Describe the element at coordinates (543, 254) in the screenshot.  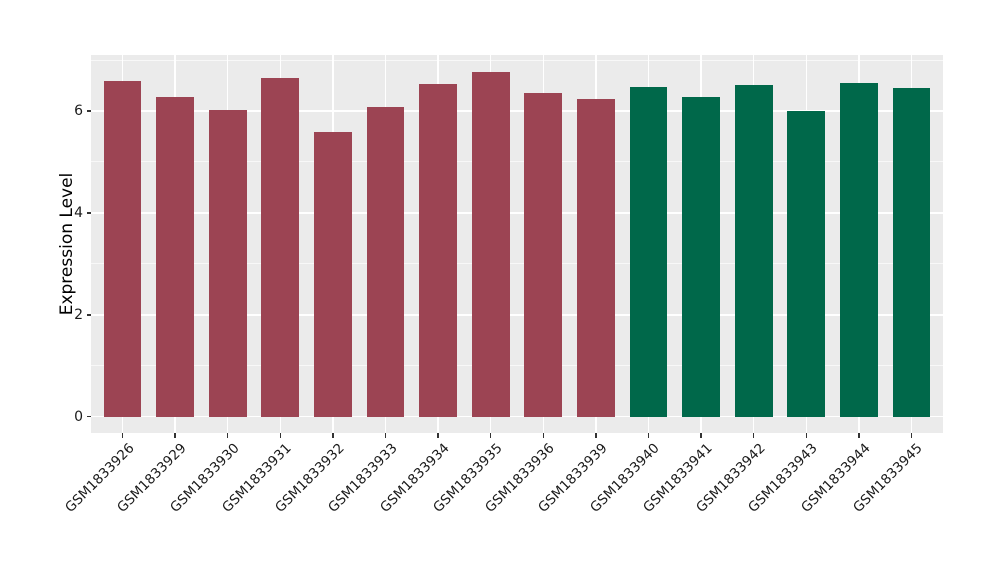
I see `bar-GSM1833936` at that location.